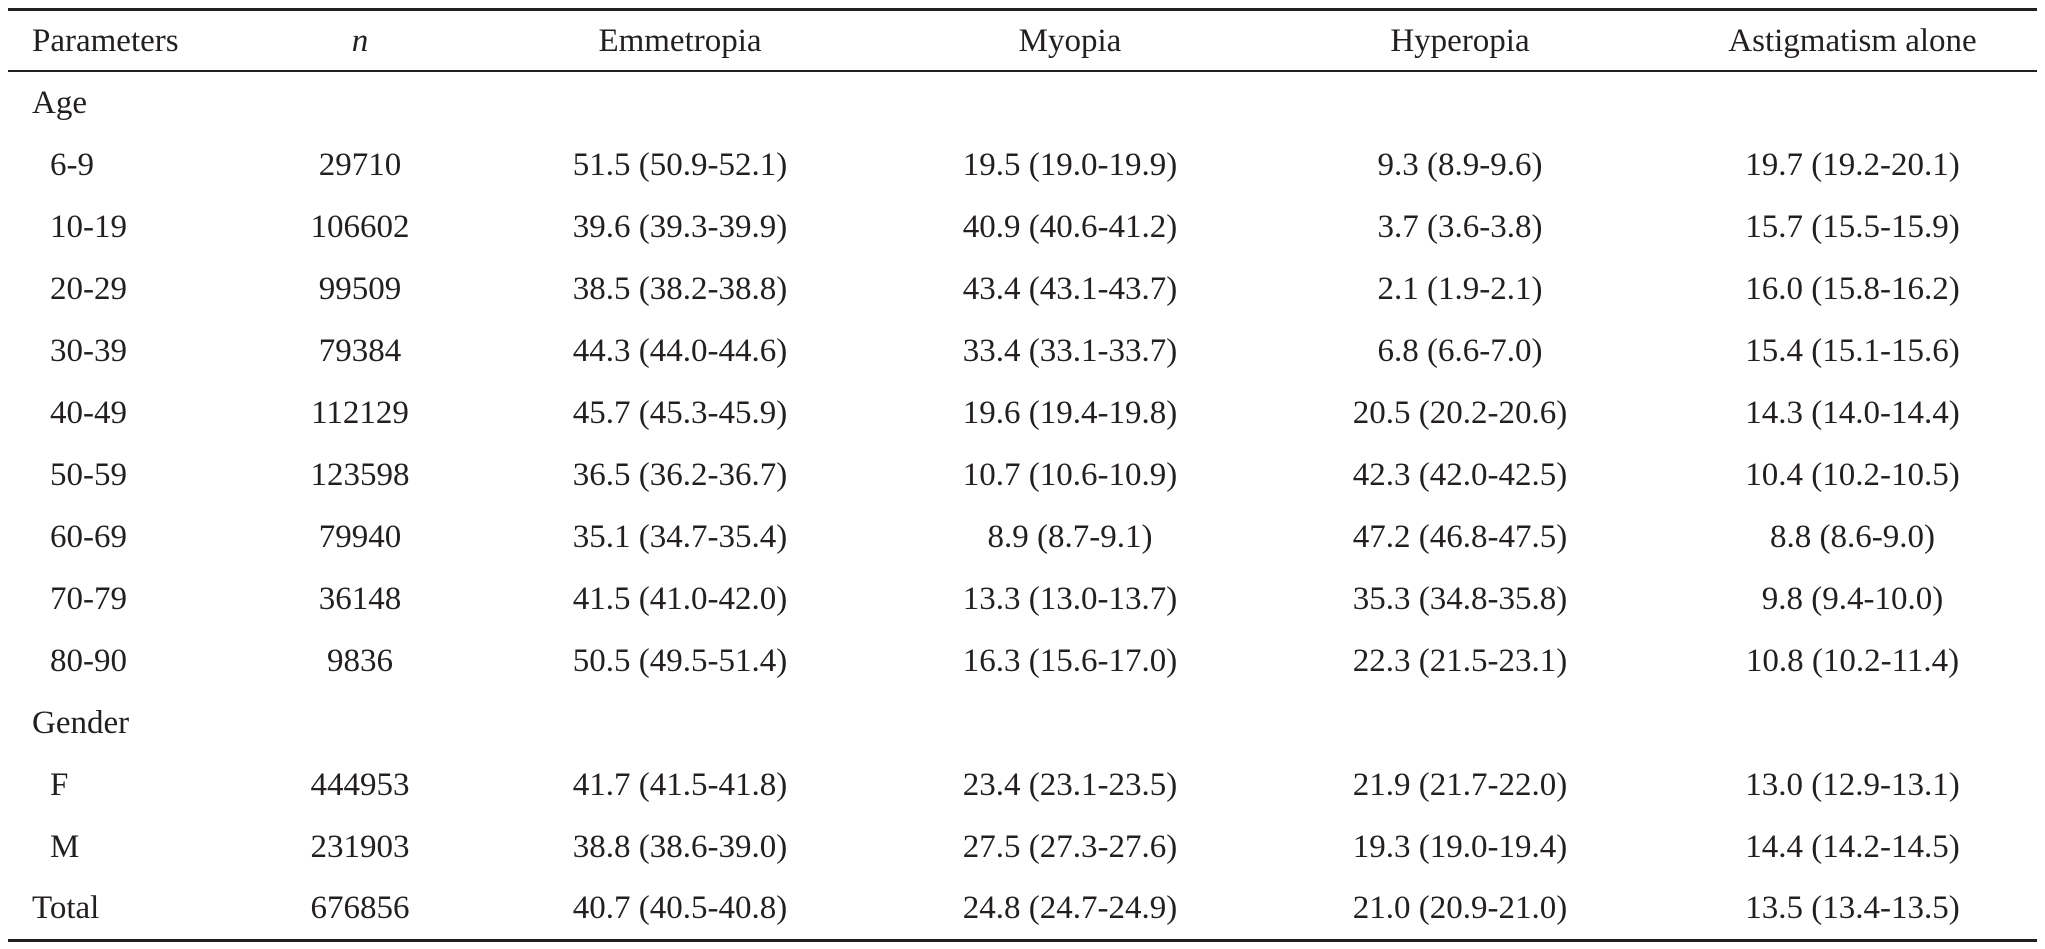  Describe the element at coordinates (1070, 660) in the screenshot. I see `cell-myopia: 16.3 (15.6-17.0)` at that location.